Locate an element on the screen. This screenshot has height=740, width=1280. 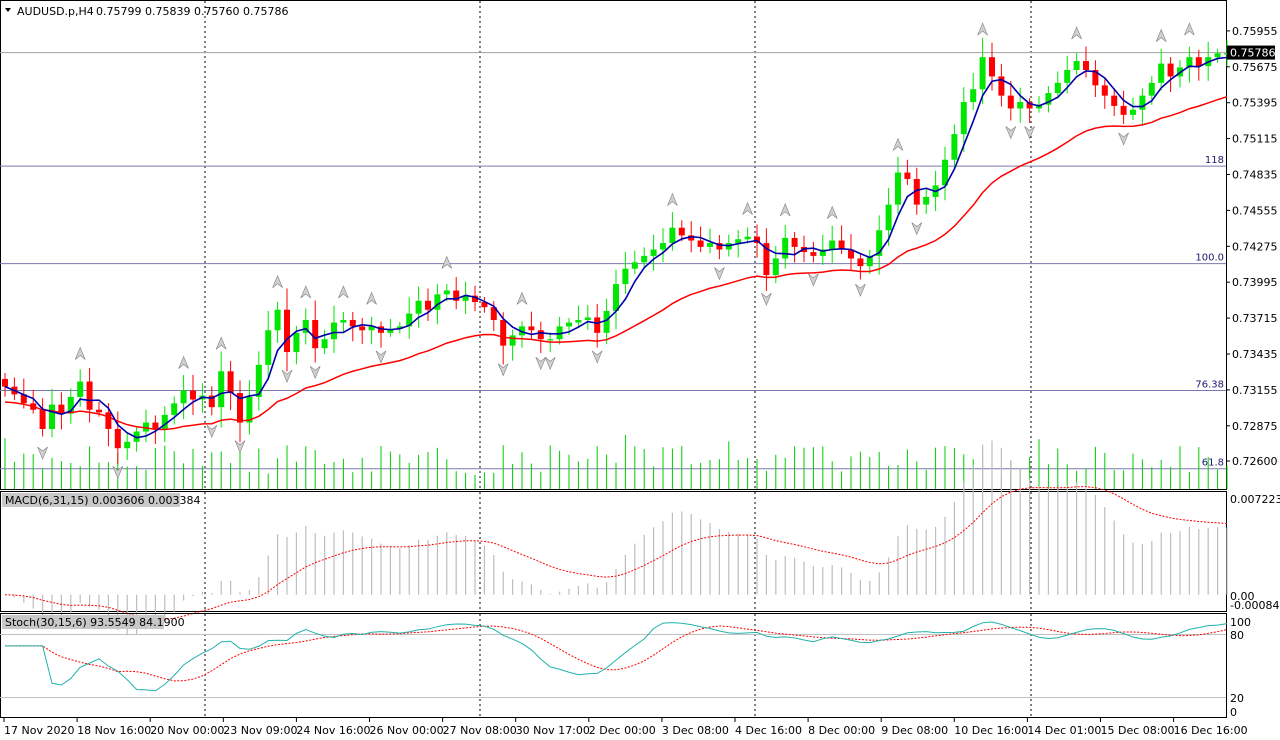
price-axis-label: 0.72875 is located at coordinates (1255, 426).